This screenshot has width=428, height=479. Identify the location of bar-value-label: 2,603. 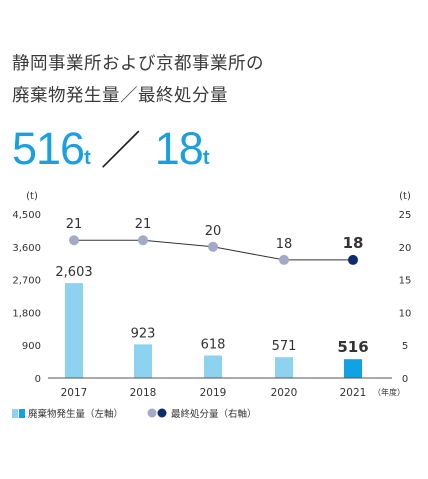
(73, 272).